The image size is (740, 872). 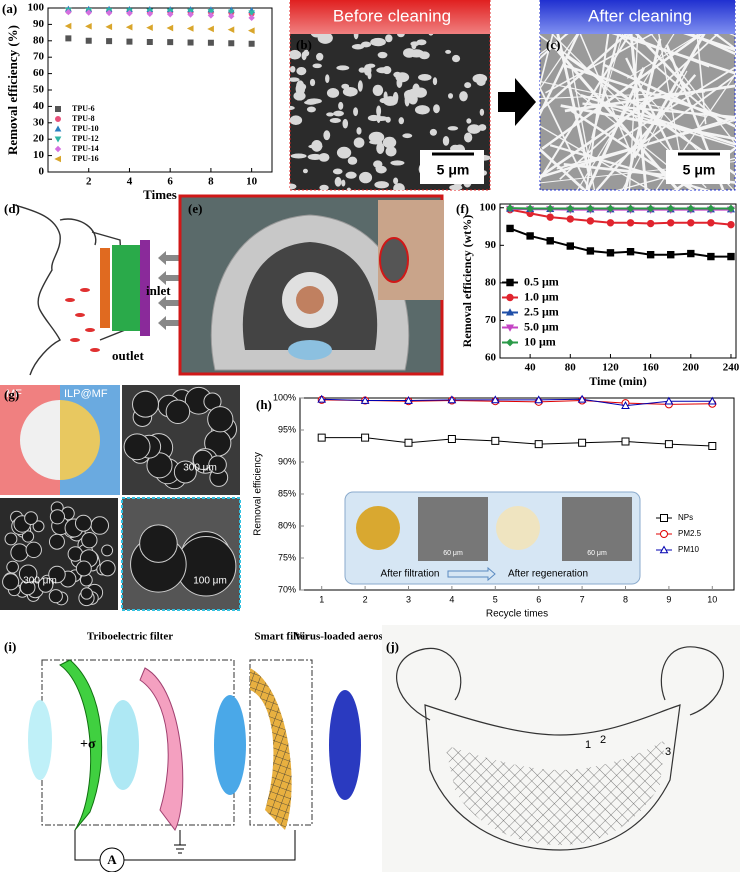 What do you see at coordinates (264, 404) in the screenshot?
I see `panel-label: (h)` at bounding box center [264, 404].